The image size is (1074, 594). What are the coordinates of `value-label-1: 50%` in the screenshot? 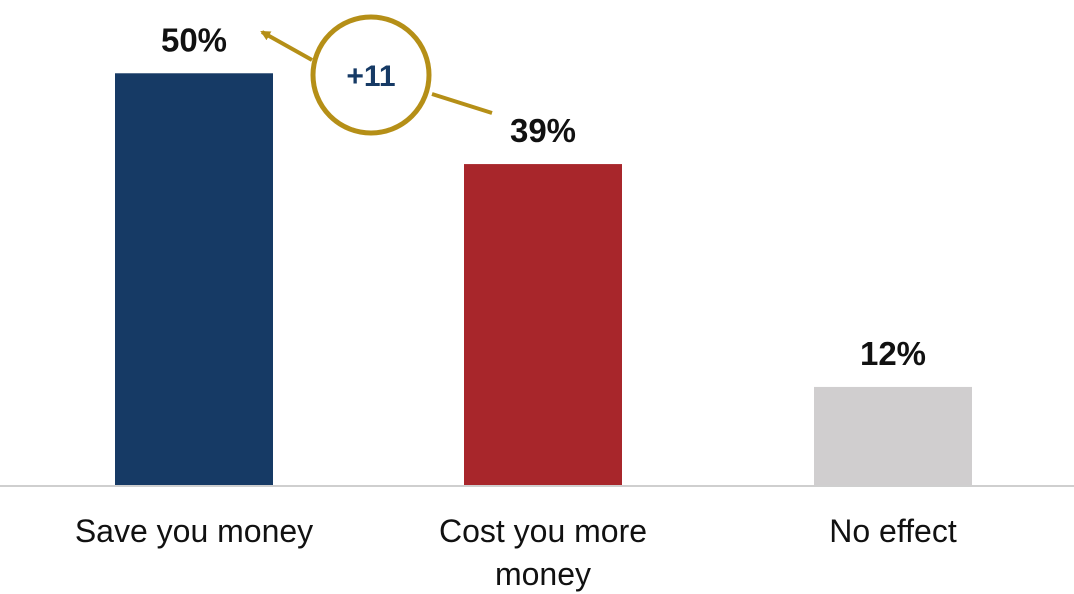 It's located at (194, 39).